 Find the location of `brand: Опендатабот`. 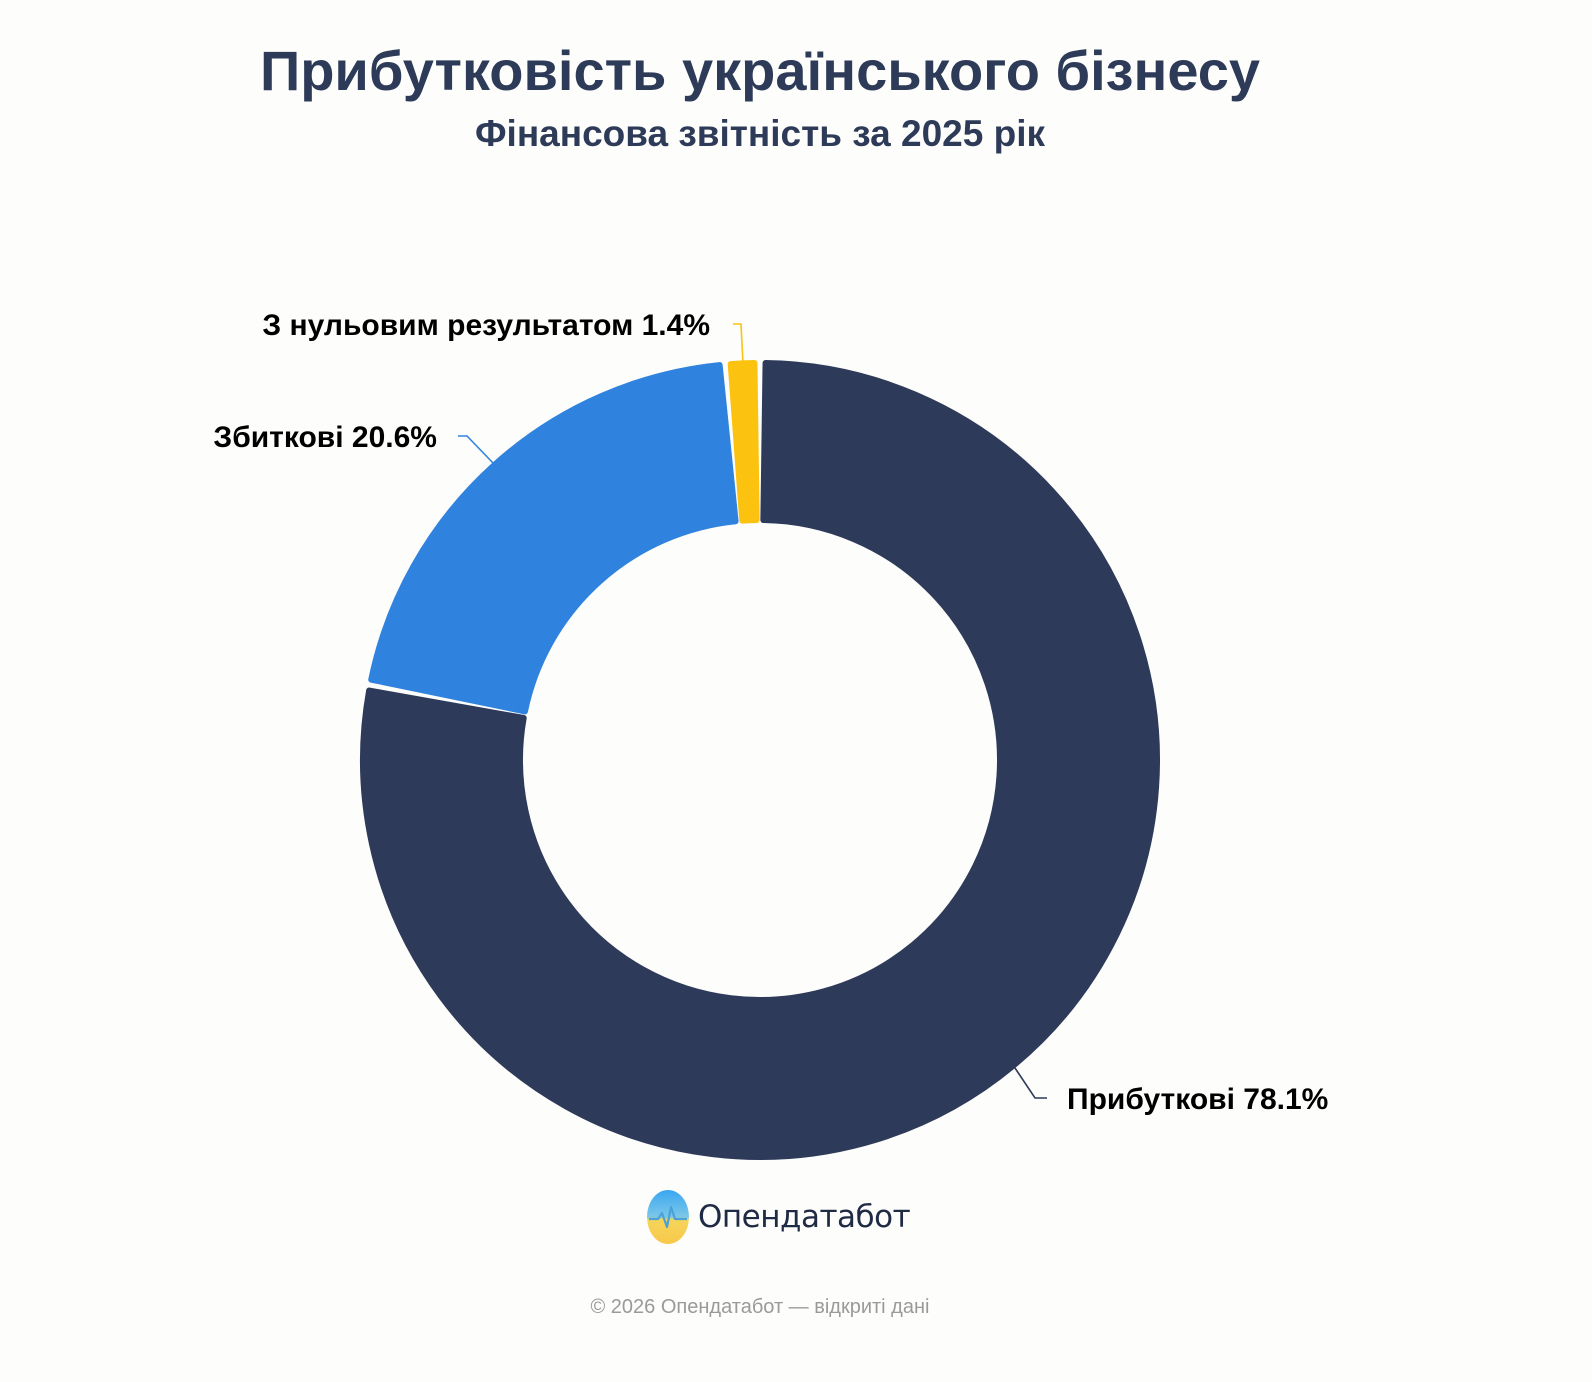

brand: Опендатабот is located at coordinates (778, 1217).